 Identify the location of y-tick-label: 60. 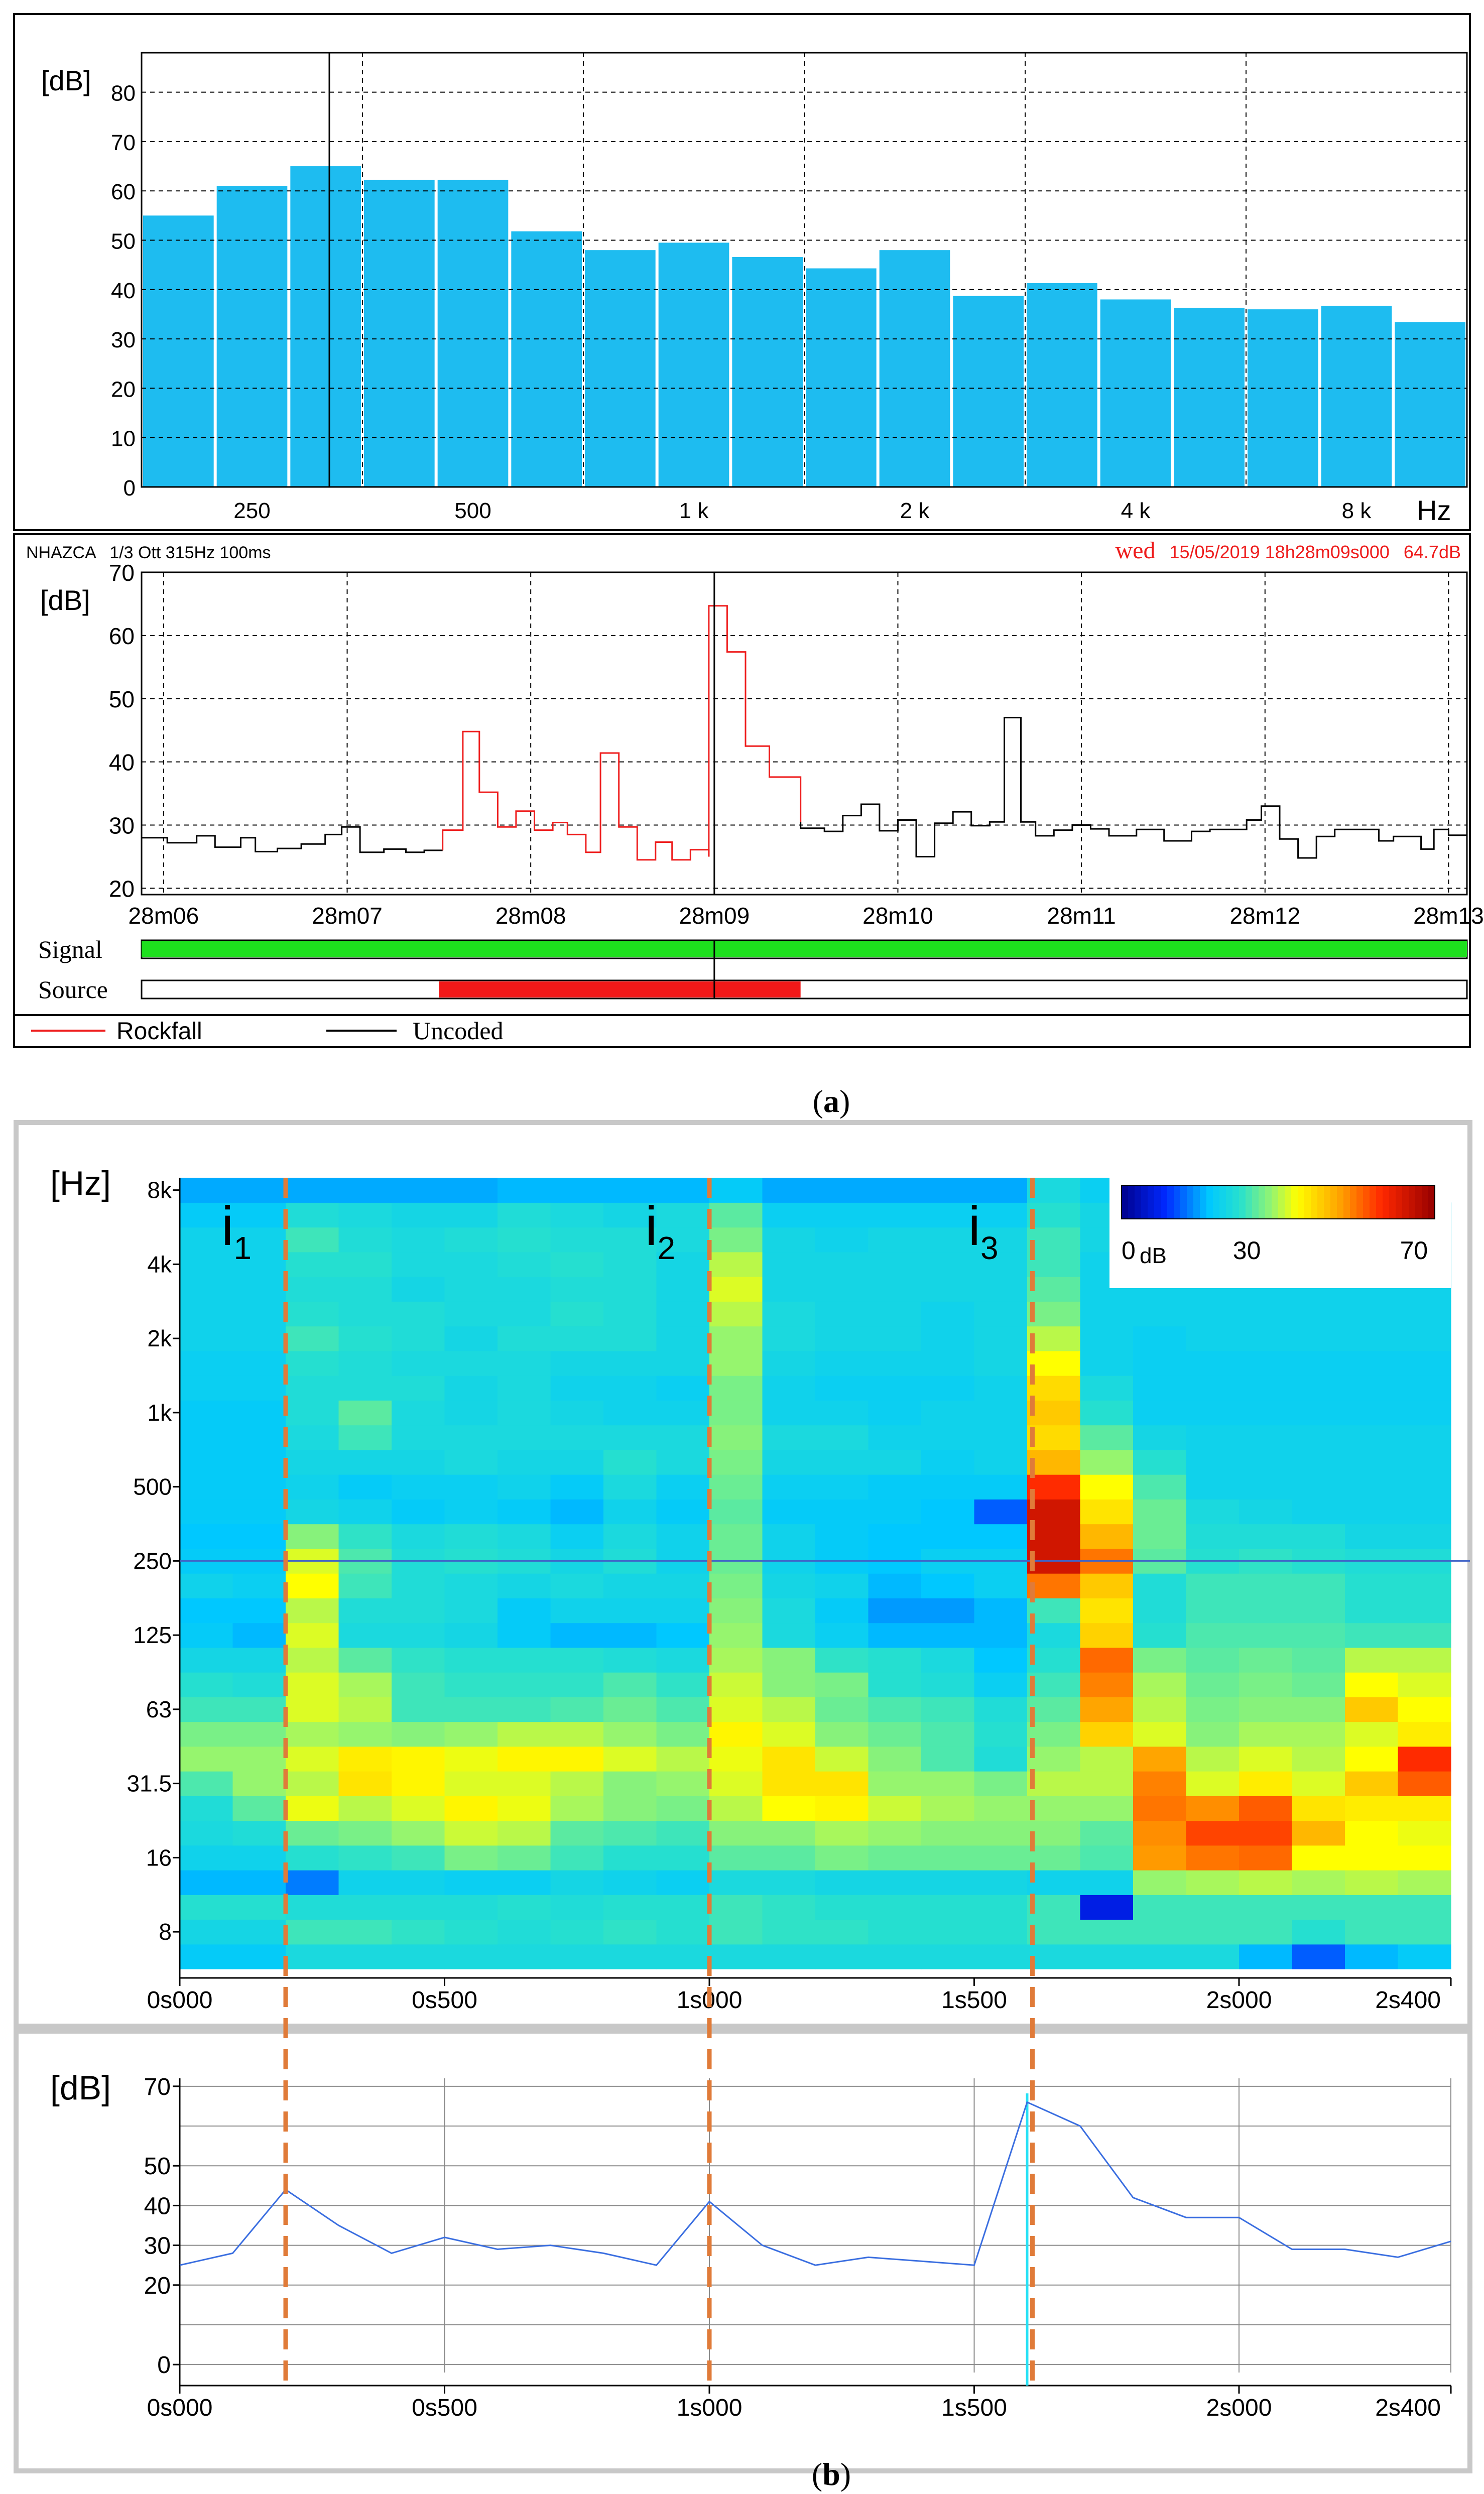
(122, 636).